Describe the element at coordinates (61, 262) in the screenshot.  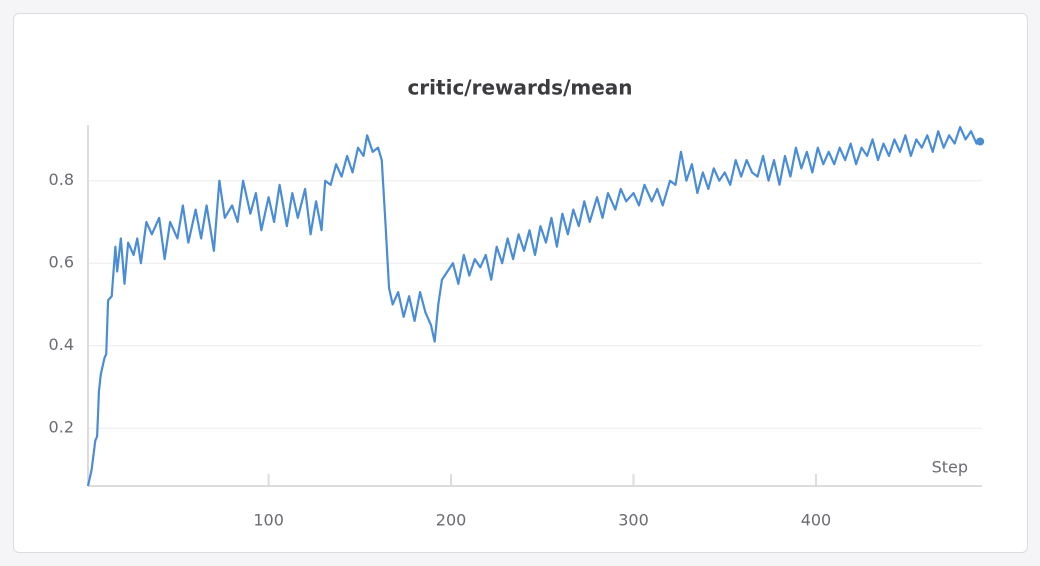
I see `y-tick-label: 0.6` at that location.